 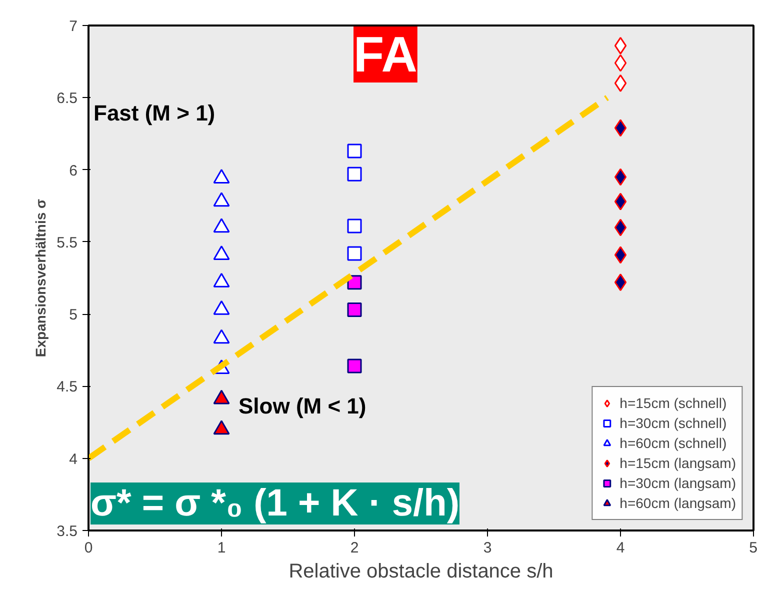 What do you see at coordinates (673, 403) in the screenshot?
I see `legend-label: h=15cm (schnell)` at bounding box center [673, 403].